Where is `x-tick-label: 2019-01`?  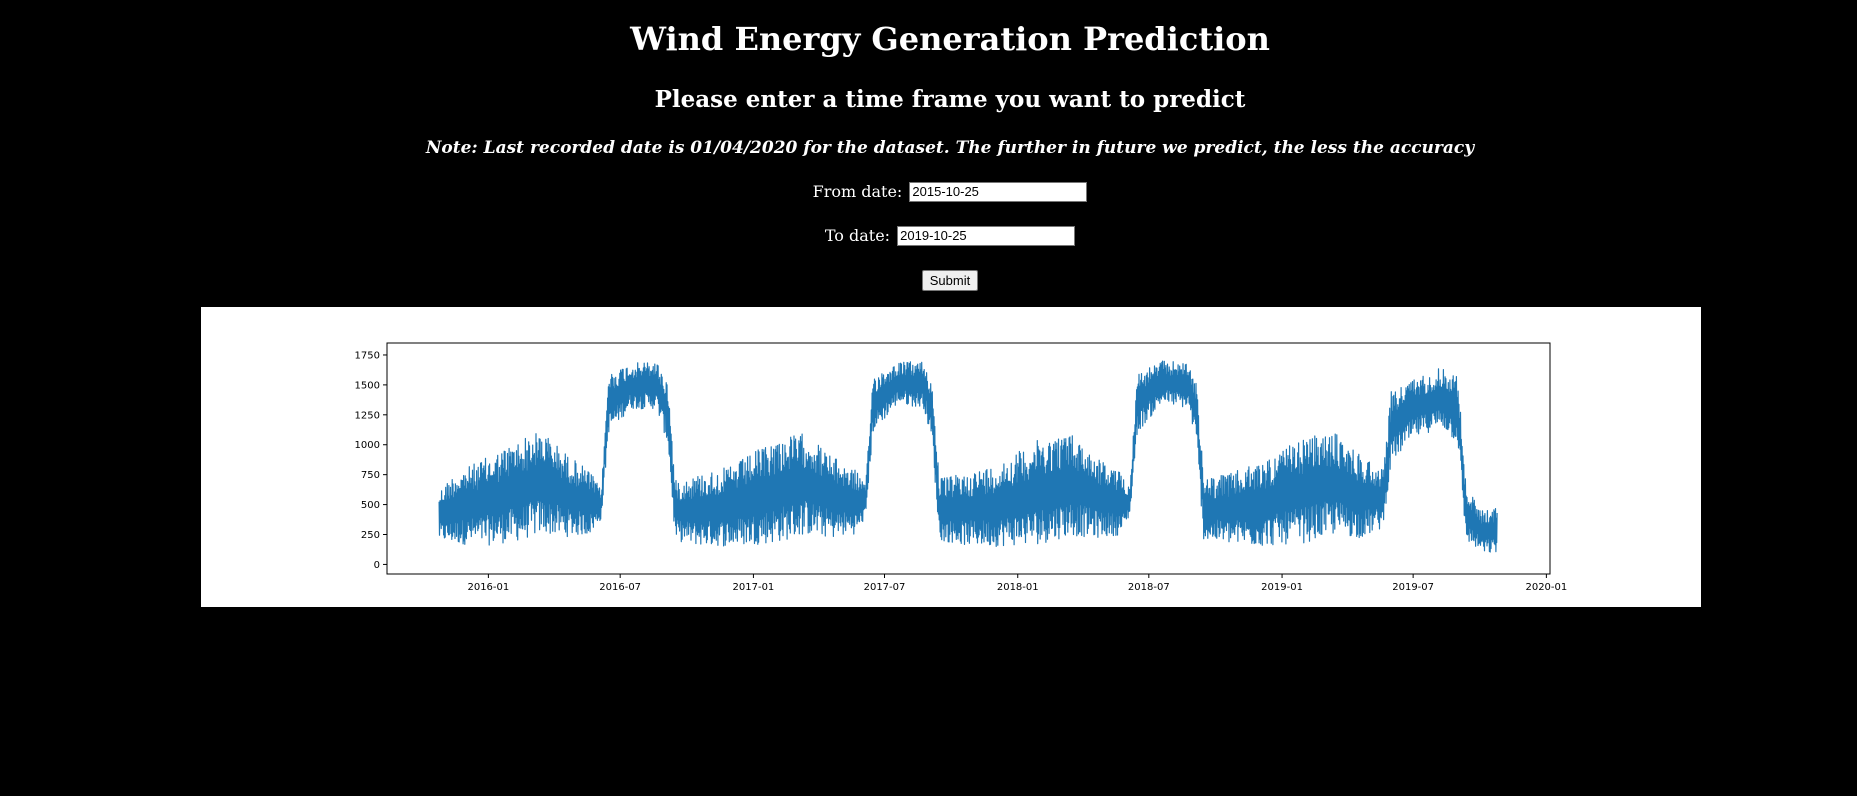
x-tick-label: 2019-01 is located at coordinates (1282, 587).